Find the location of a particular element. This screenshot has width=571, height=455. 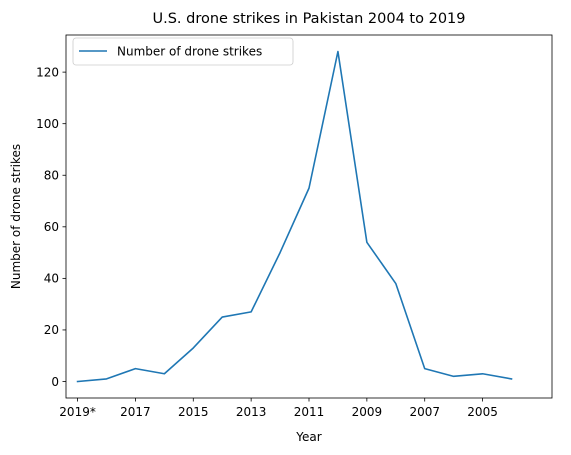

y-axis-ticks: 0 20 40 60 80 100 120 is located at coordinates (51, 227).